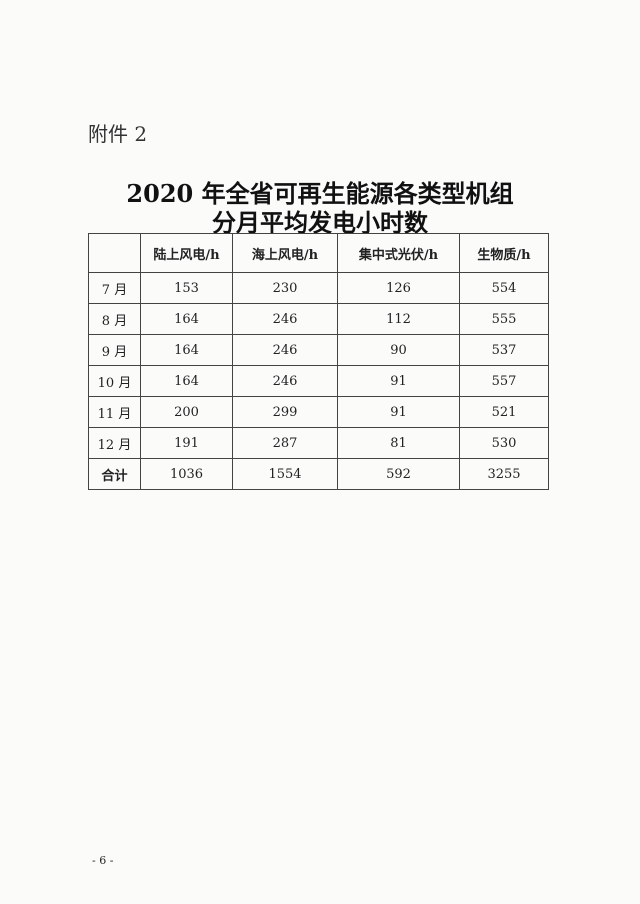 This screenshot has height=904, width=640. I want to click on table-cell: 521, so click(504, 412).